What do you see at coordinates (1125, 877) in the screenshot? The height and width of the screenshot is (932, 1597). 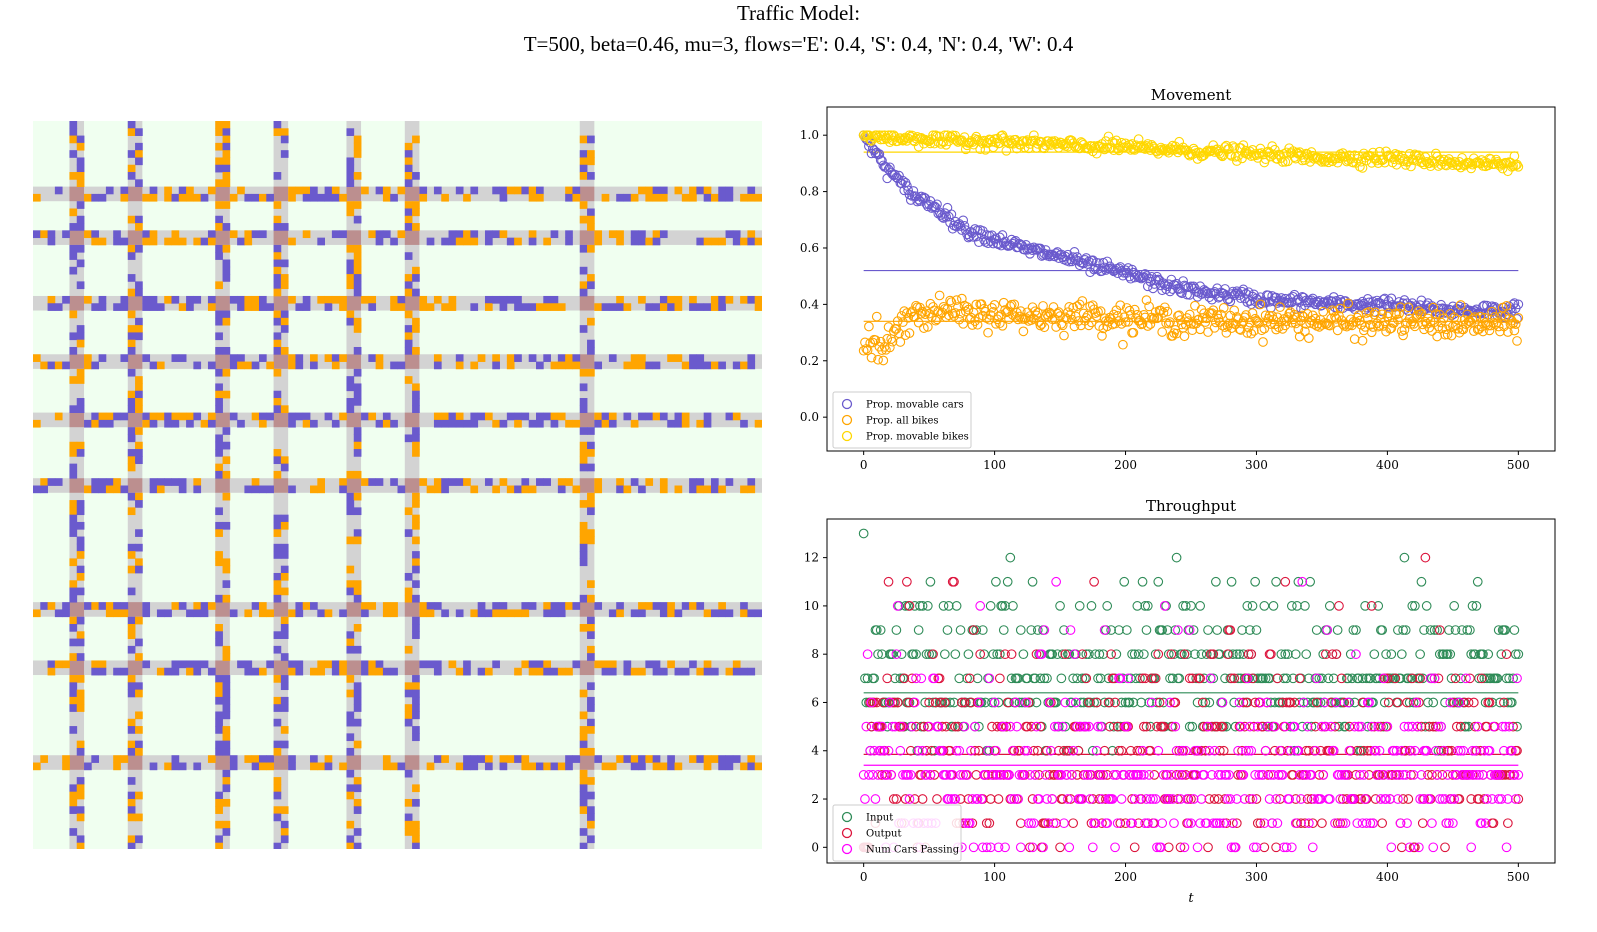 I see `x-tick-label: 200` at bounding box center [1125, 877].